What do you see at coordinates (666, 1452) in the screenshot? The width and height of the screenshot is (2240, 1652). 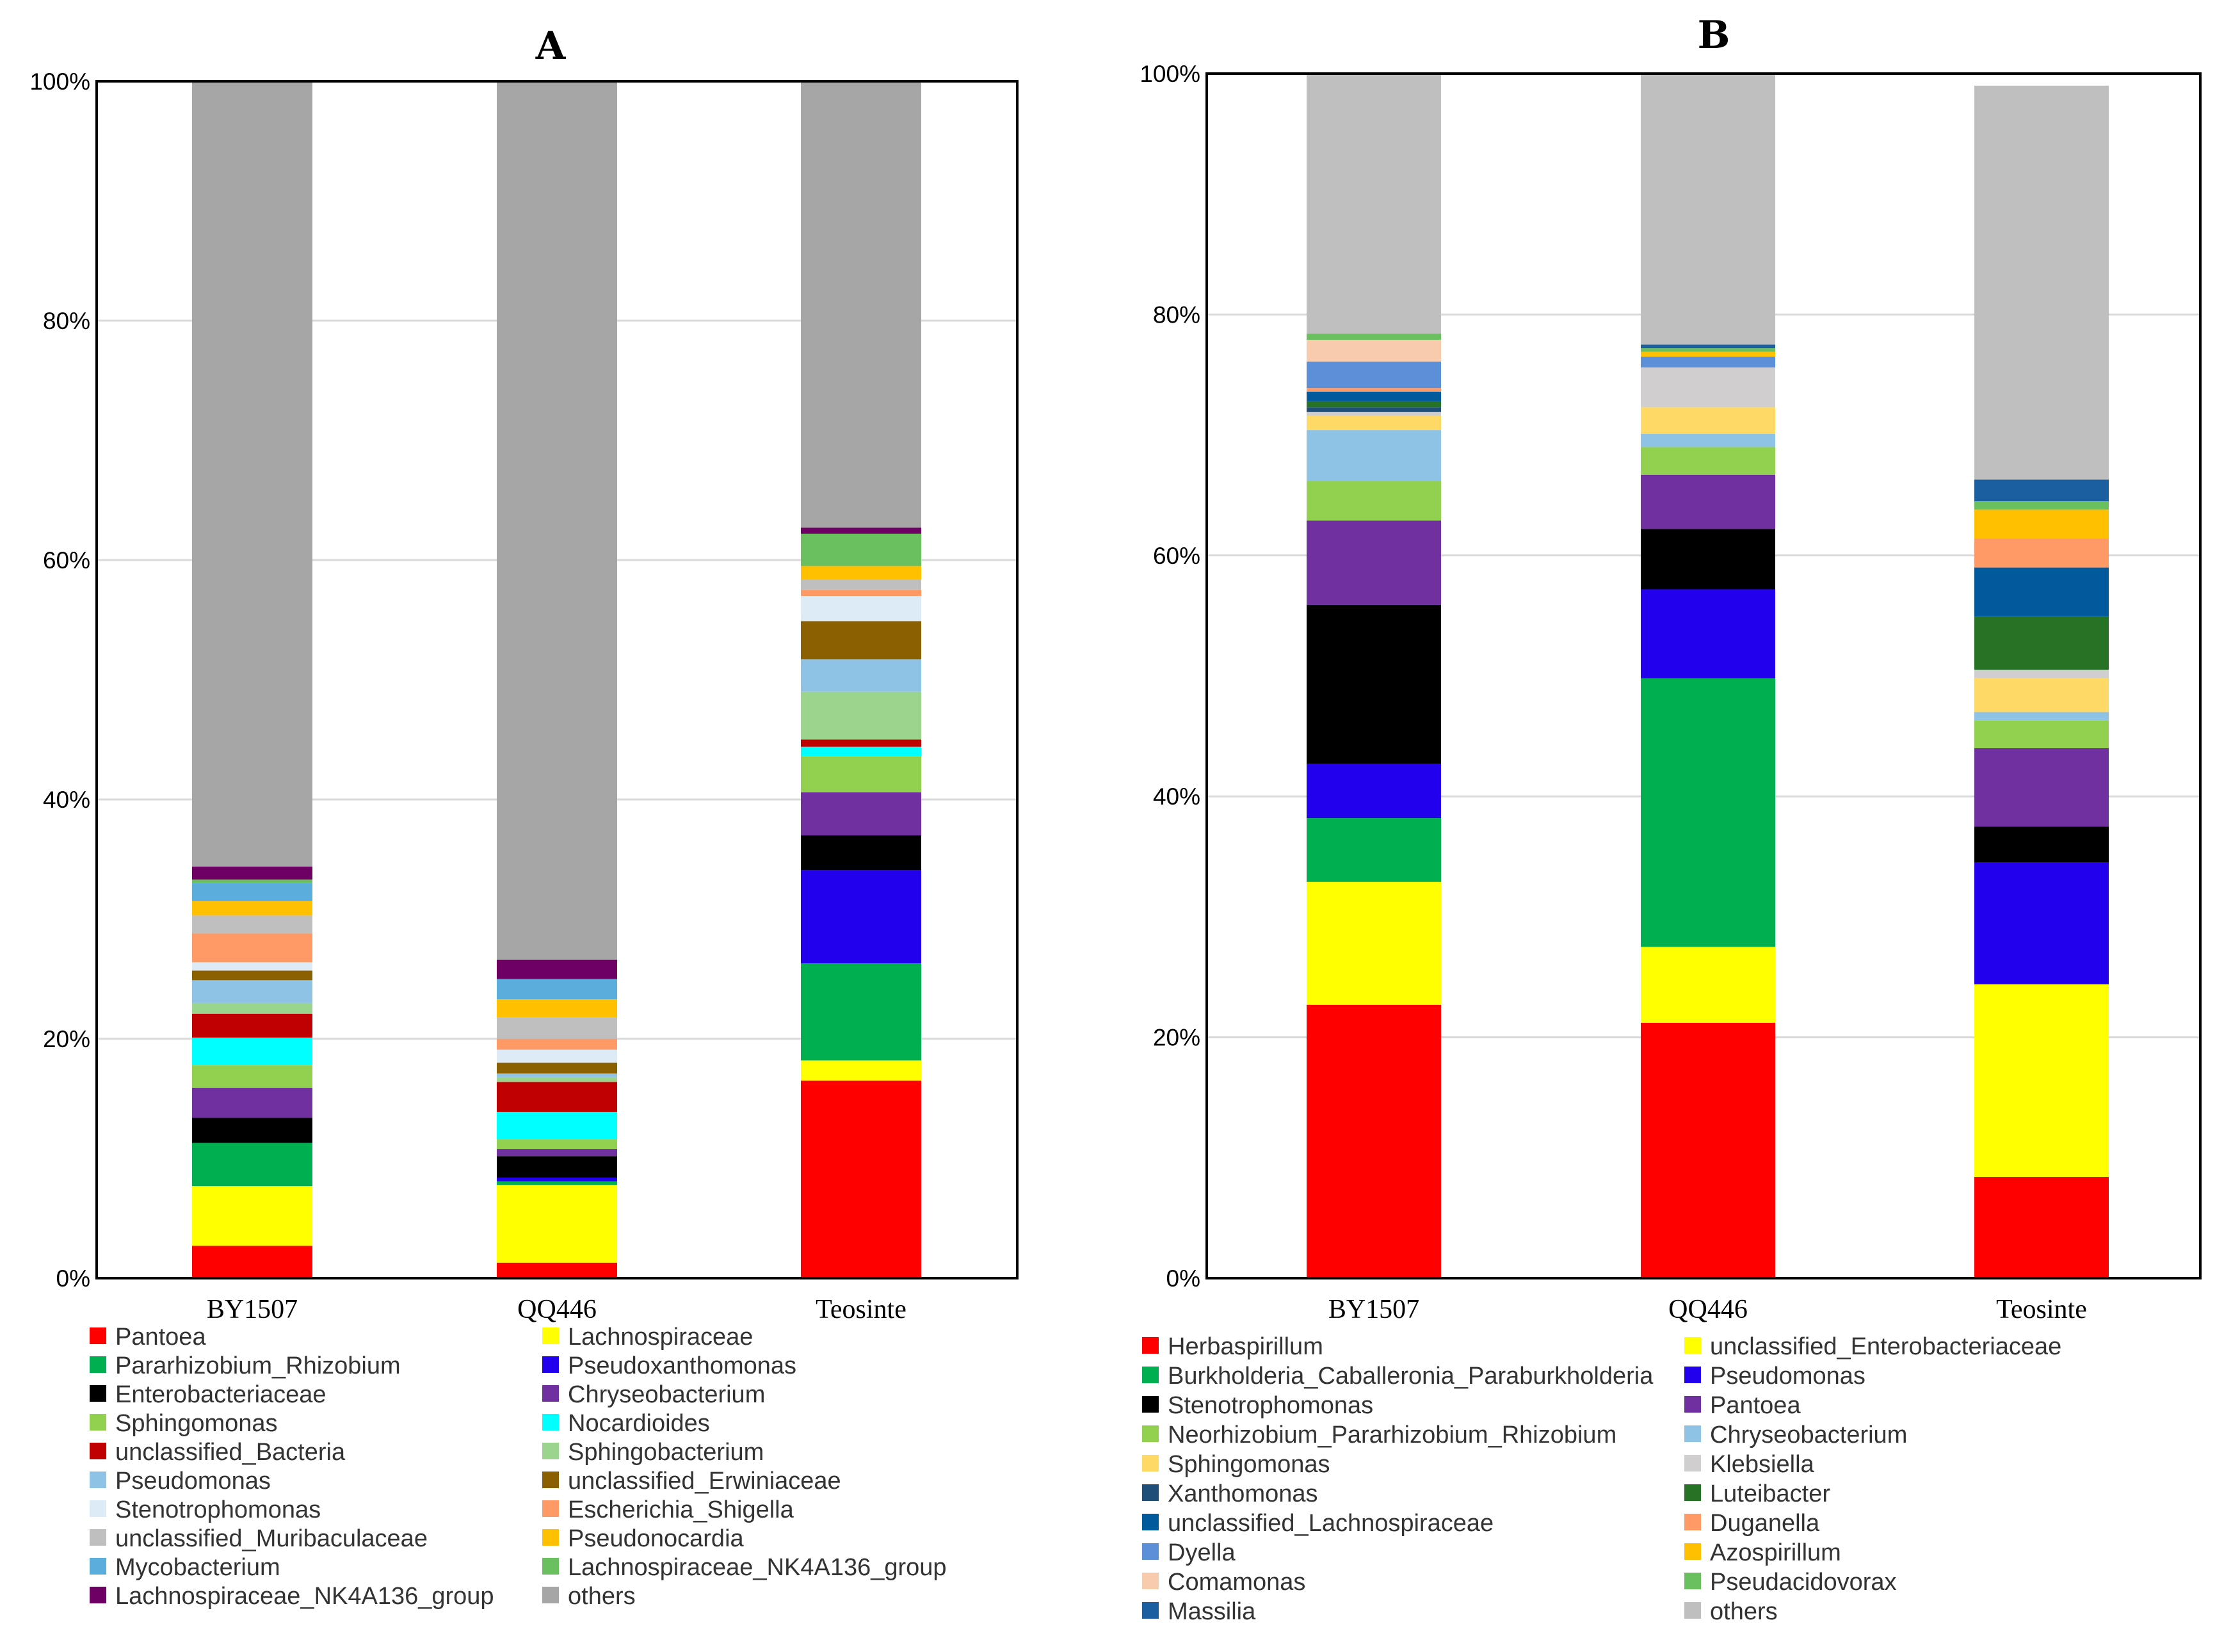 I see `legend-label: Sphingobacterium` at bounding box center [666, 1452].